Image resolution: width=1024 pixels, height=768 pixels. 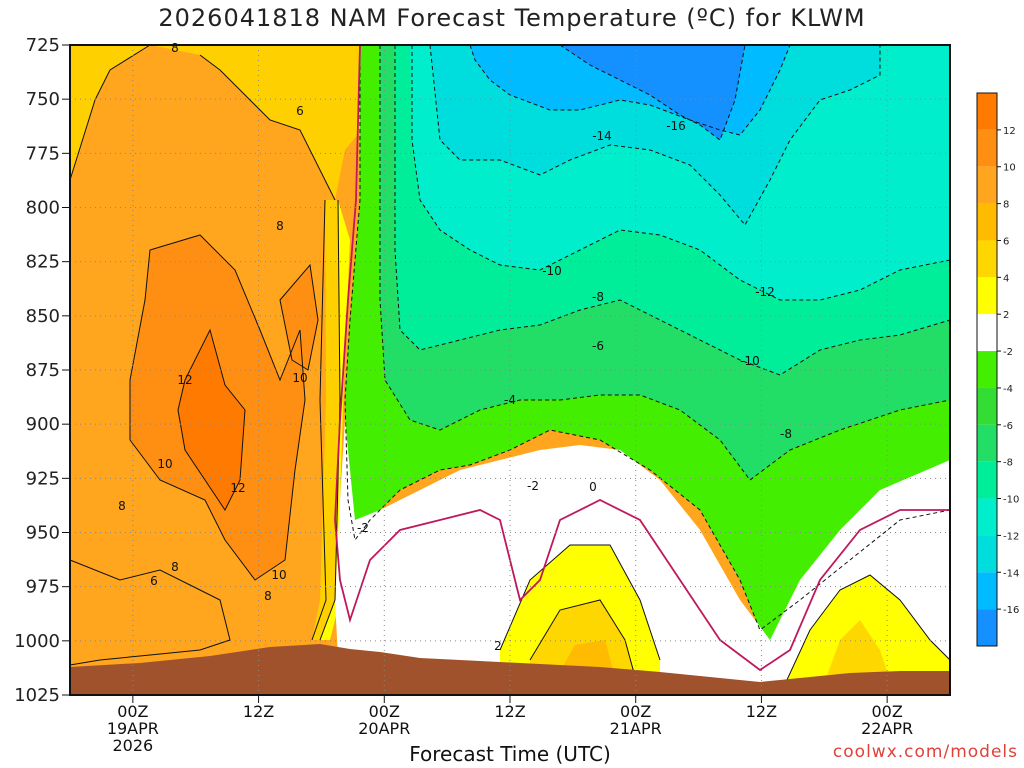 What do you see at coordinates (1009, 131) in the screenshot?
I see `colorbar-label: 12` at bounding box center [1009, 131].